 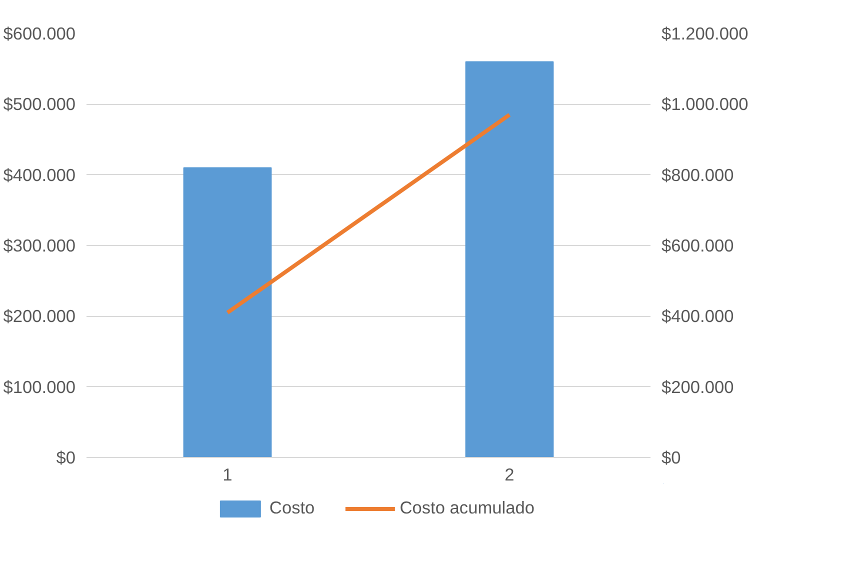 I want to click on y-tick-label: $600.000, so click(x=39, y=34).